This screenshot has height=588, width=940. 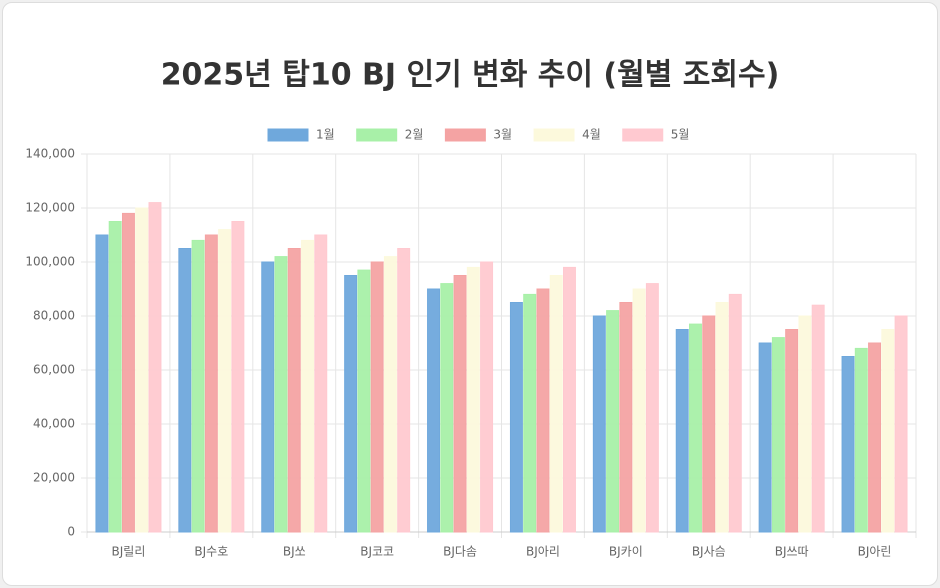 I want to click on legend-label: 1월, so click(x=325, y=135).